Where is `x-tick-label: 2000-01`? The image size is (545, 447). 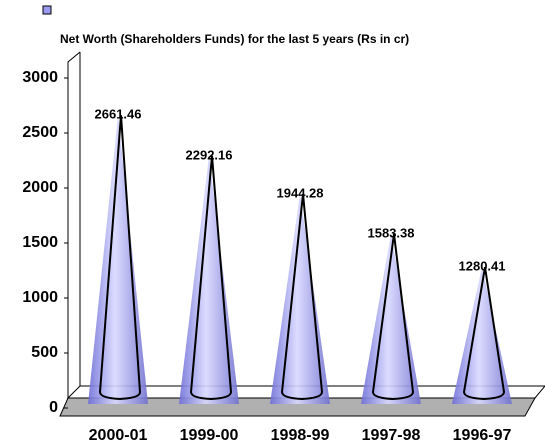
x-tick-label: 2000-01 is located at coordinates (118, 435).